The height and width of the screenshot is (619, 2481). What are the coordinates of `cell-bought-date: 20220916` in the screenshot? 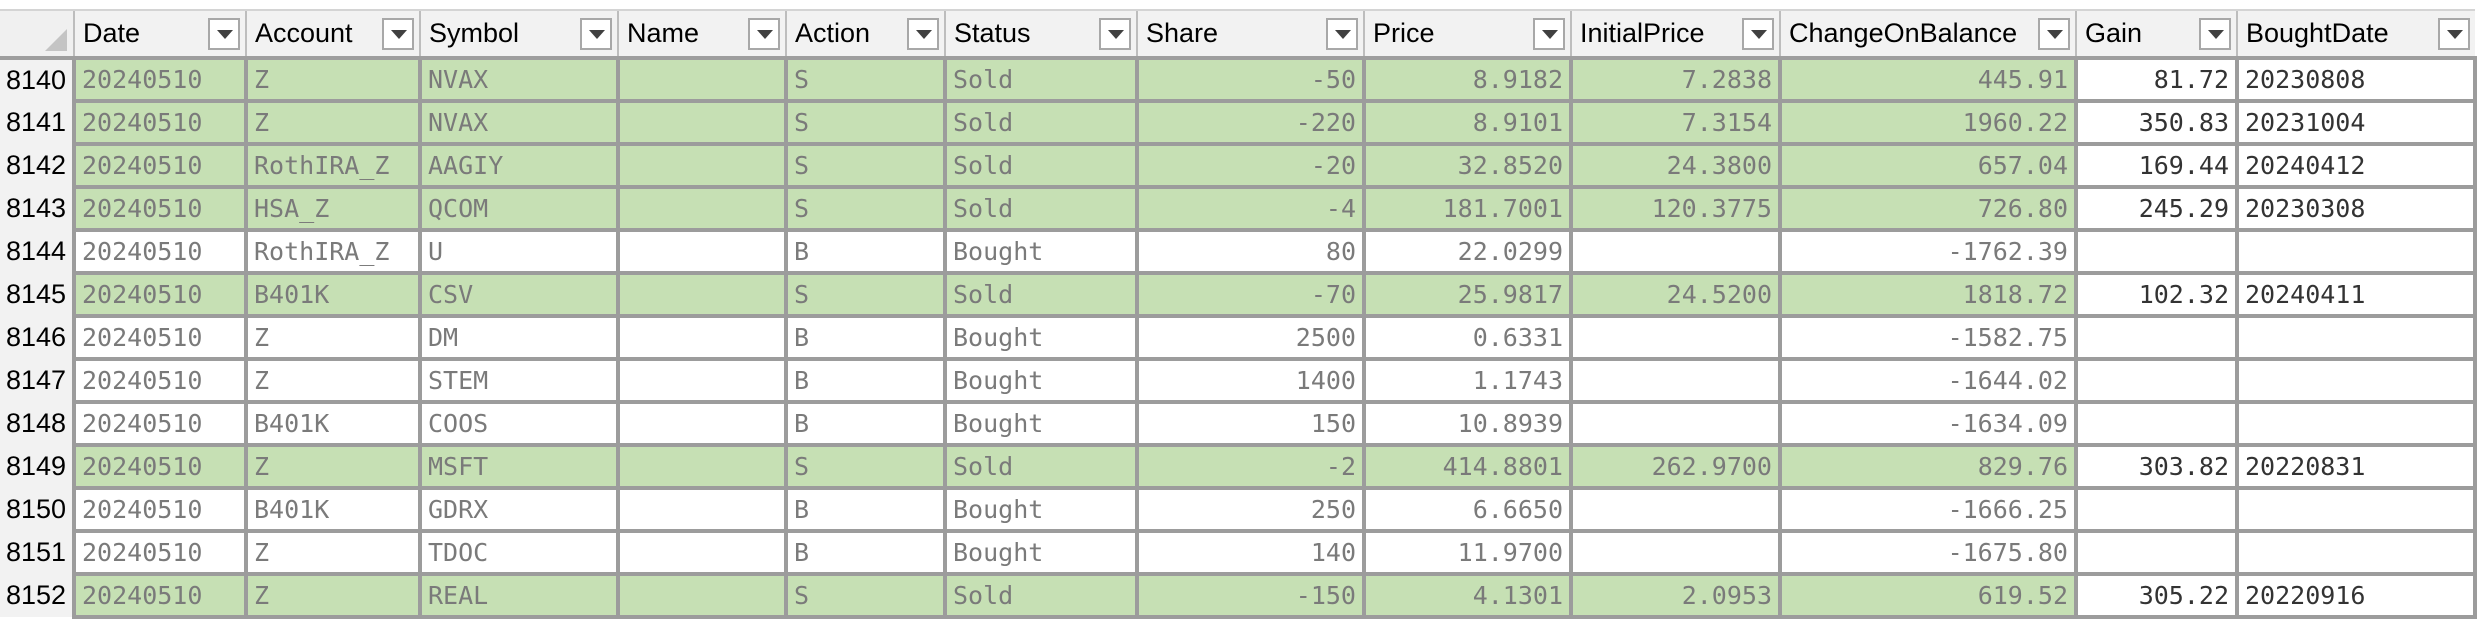 It's located at (2356, 595).